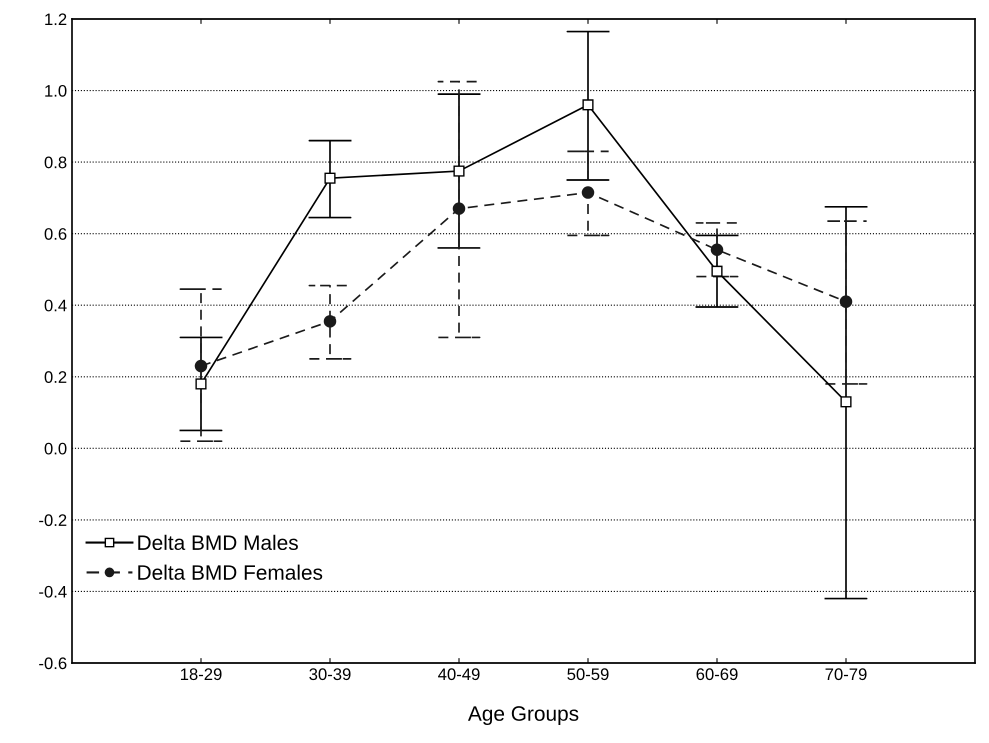  I want to click on y-tick-label: -0.6, so click(52, 663).